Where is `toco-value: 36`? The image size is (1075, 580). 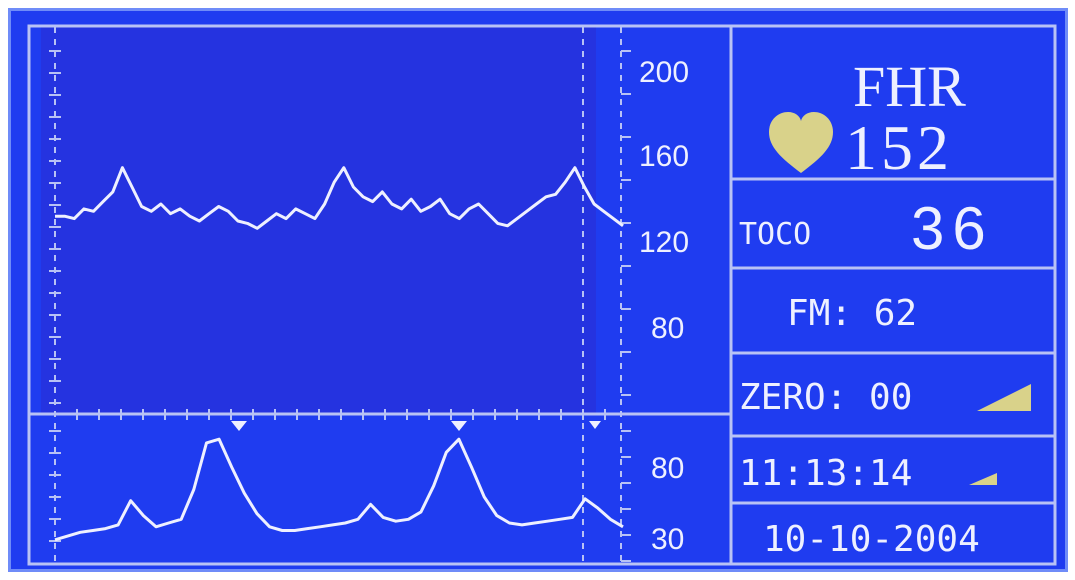
toco-value: 36 is located at coordinates (952, 228).